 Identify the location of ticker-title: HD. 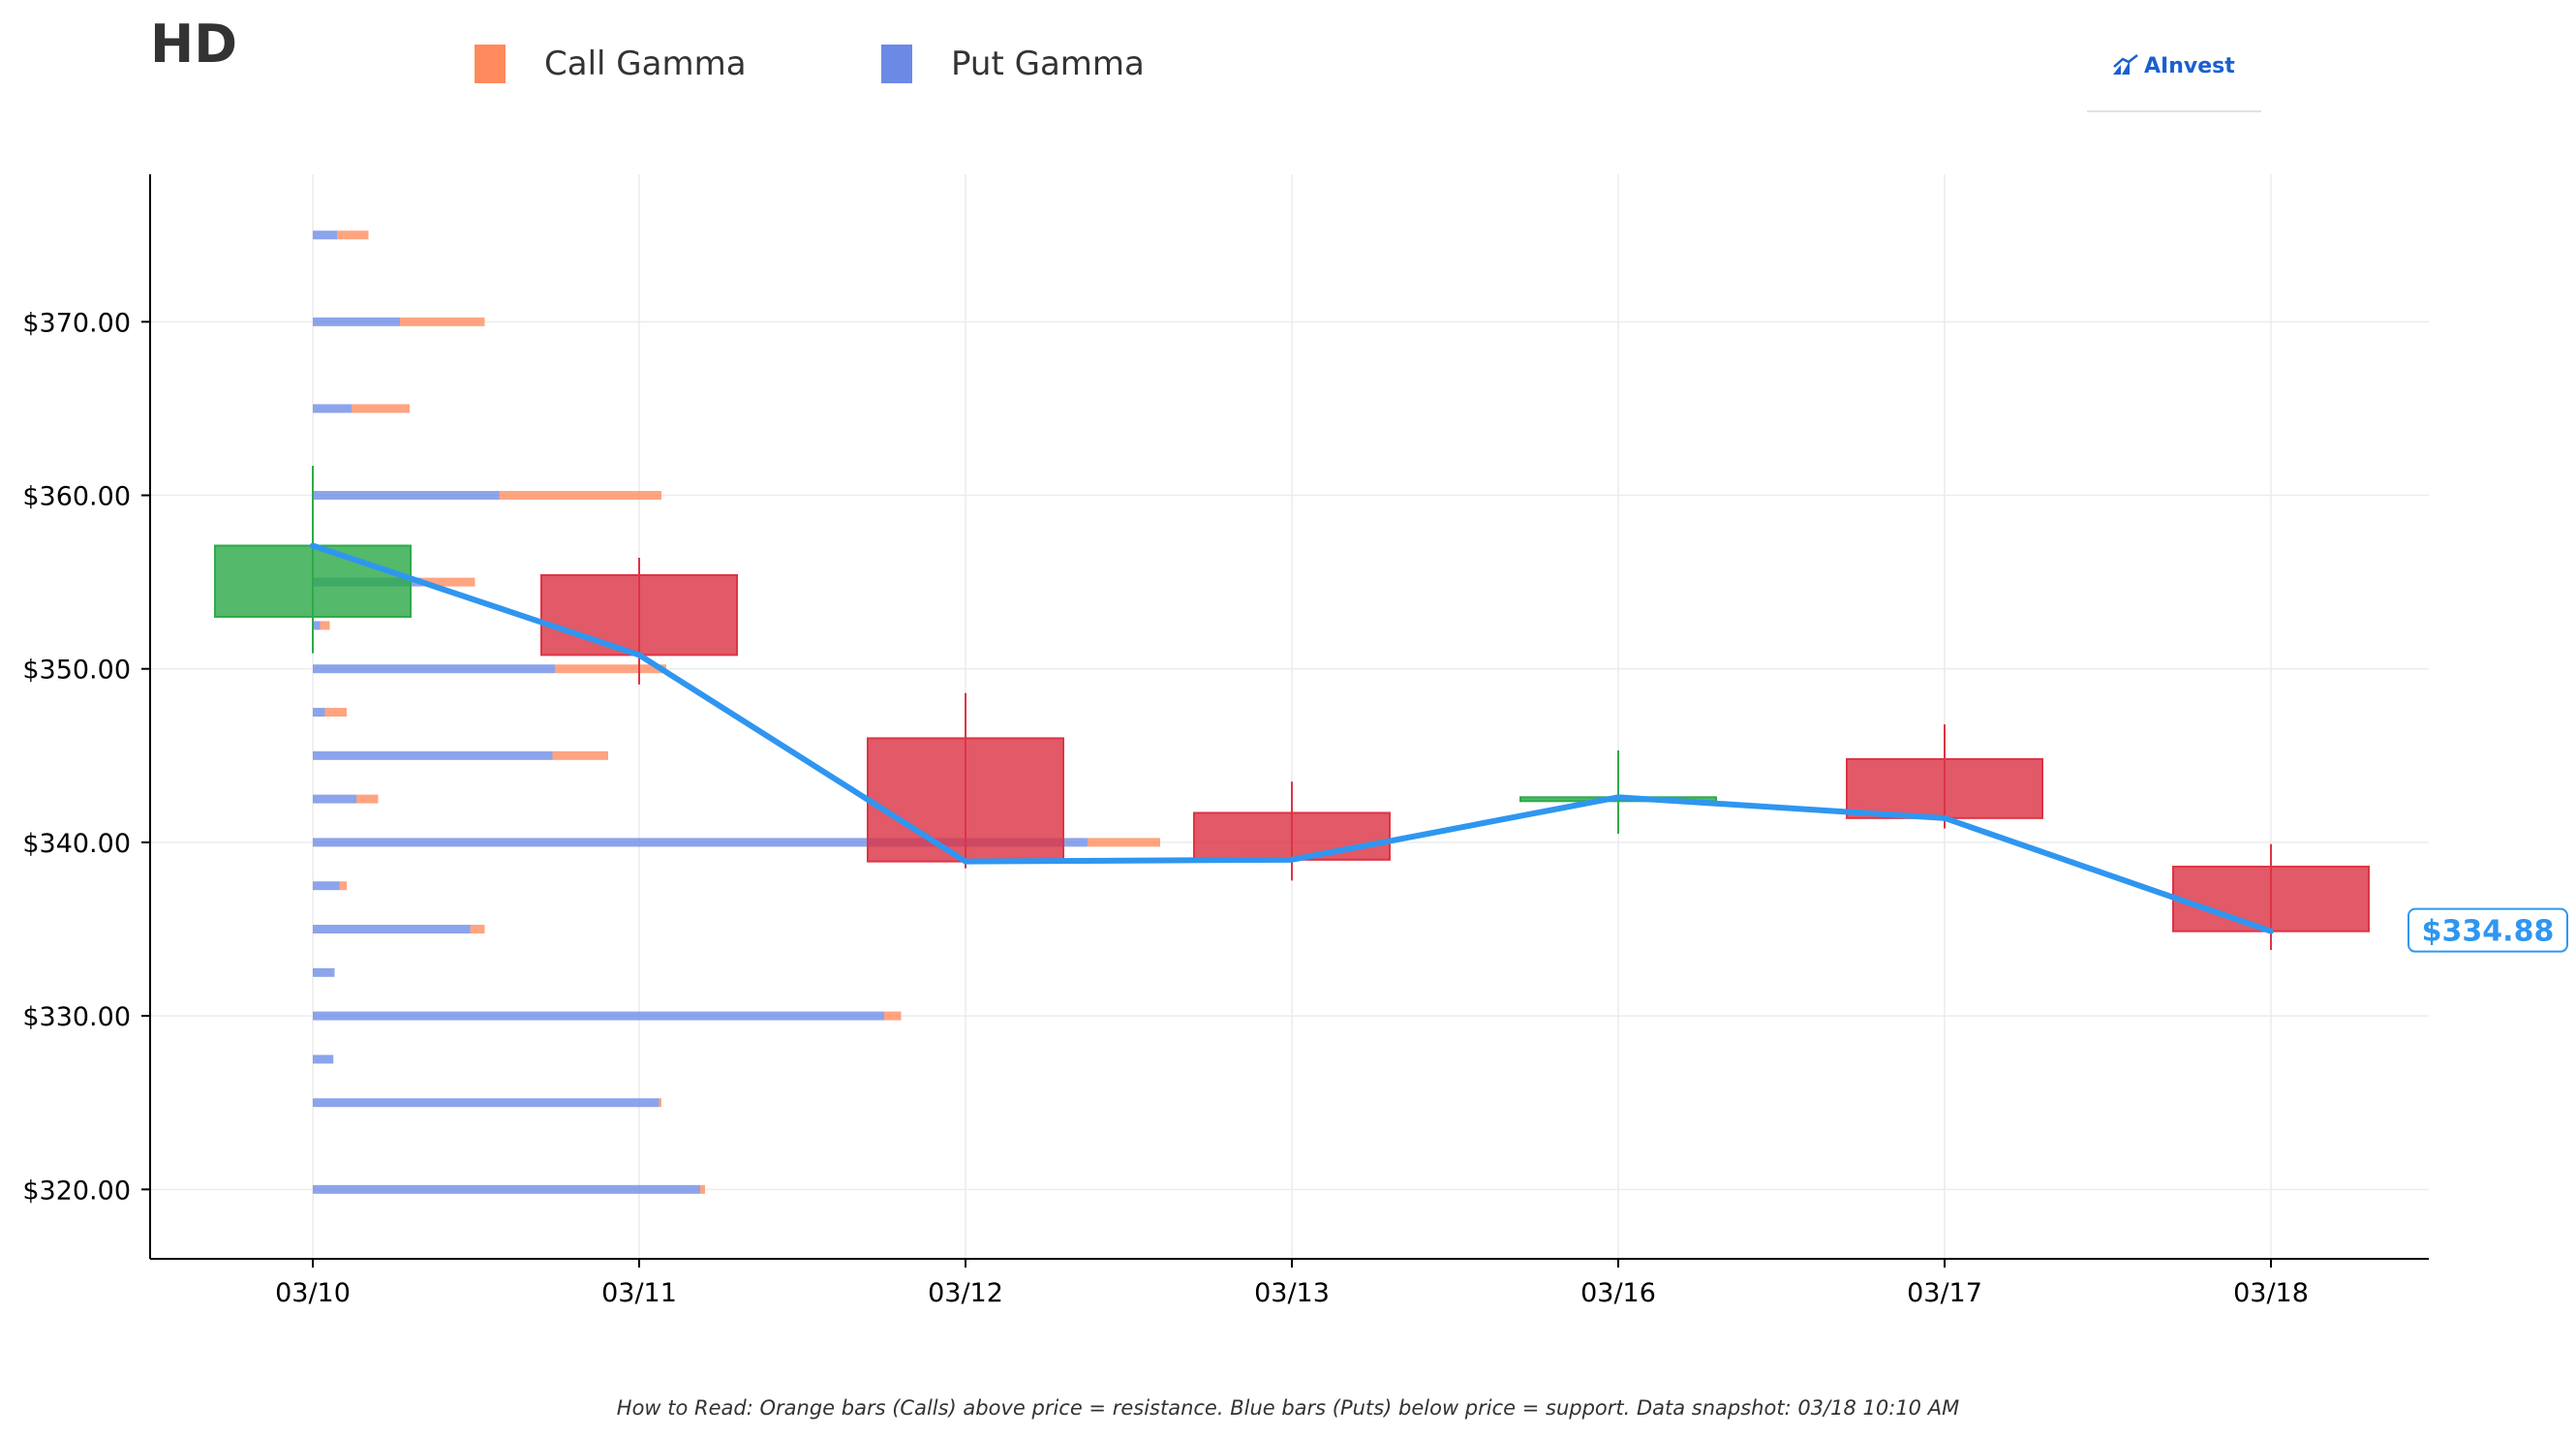
(194, 45).